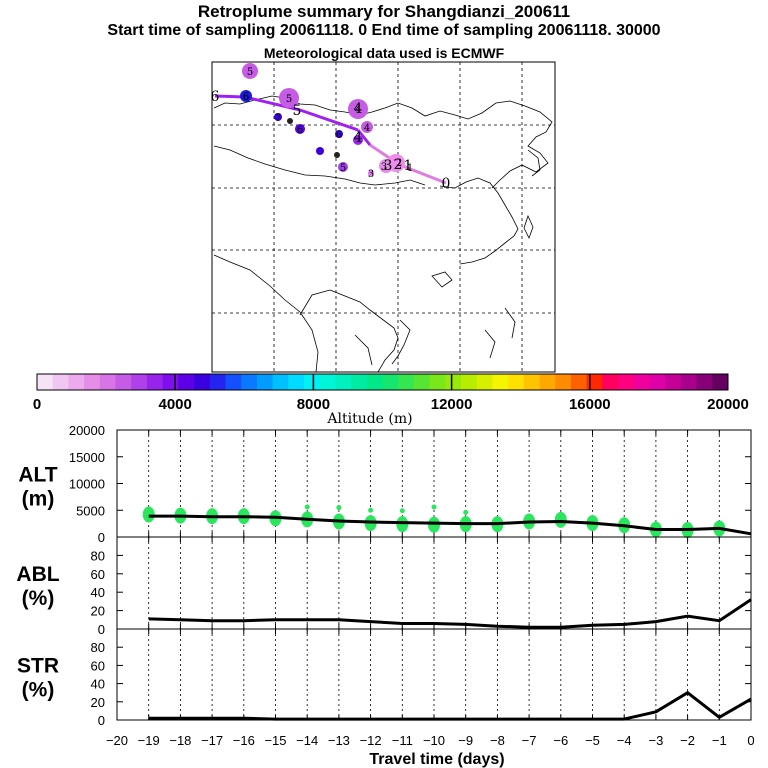 Image resolution: width=768 pixels, height=768 pixels. Describe the element at coordinates (278, 118) in the screenshot. I see `cluster-label: 7` at that location.